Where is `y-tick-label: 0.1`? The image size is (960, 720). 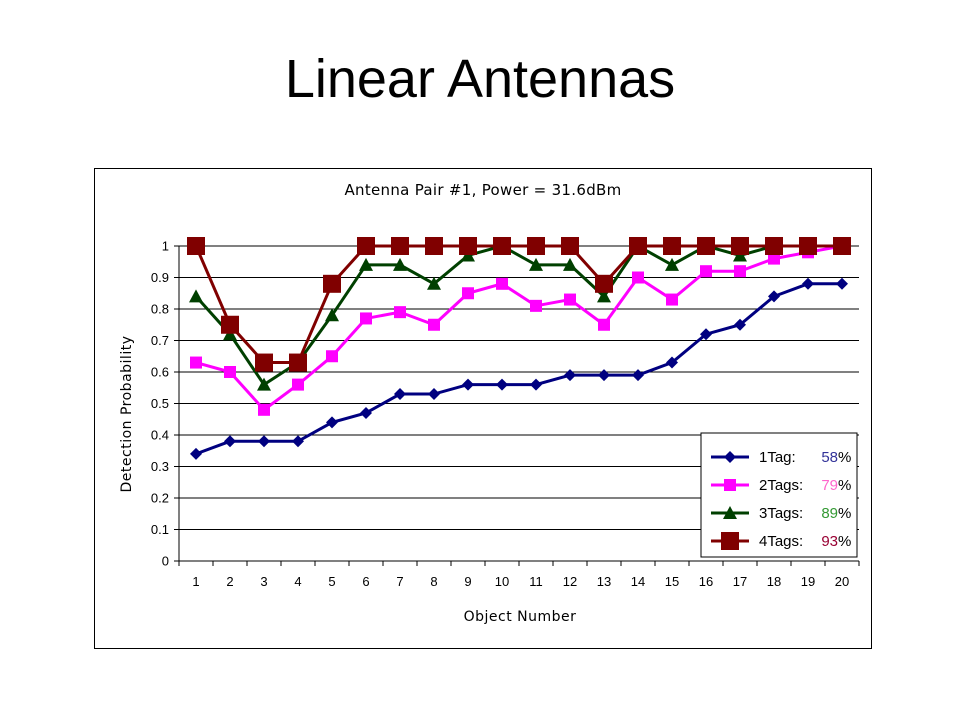 y-tick-label: 0.1 is located at coordinates (160, 529).